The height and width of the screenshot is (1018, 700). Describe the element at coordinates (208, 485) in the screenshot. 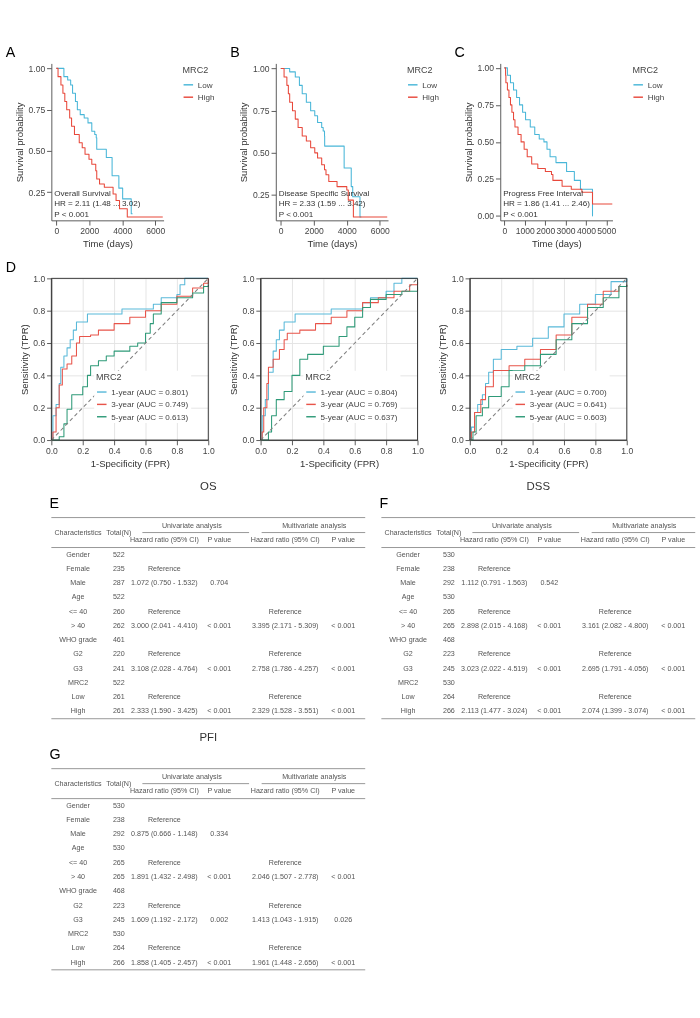

I see `text: OS` at that location.